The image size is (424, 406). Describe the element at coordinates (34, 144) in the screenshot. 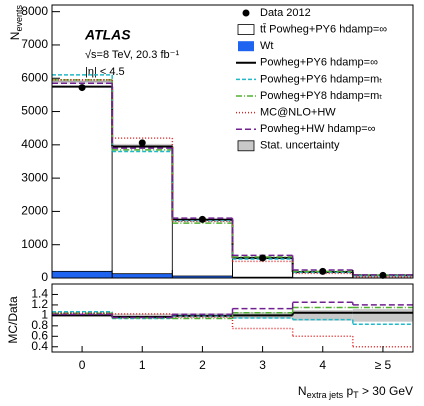

I see `y-tick-label: 4000` at that location.